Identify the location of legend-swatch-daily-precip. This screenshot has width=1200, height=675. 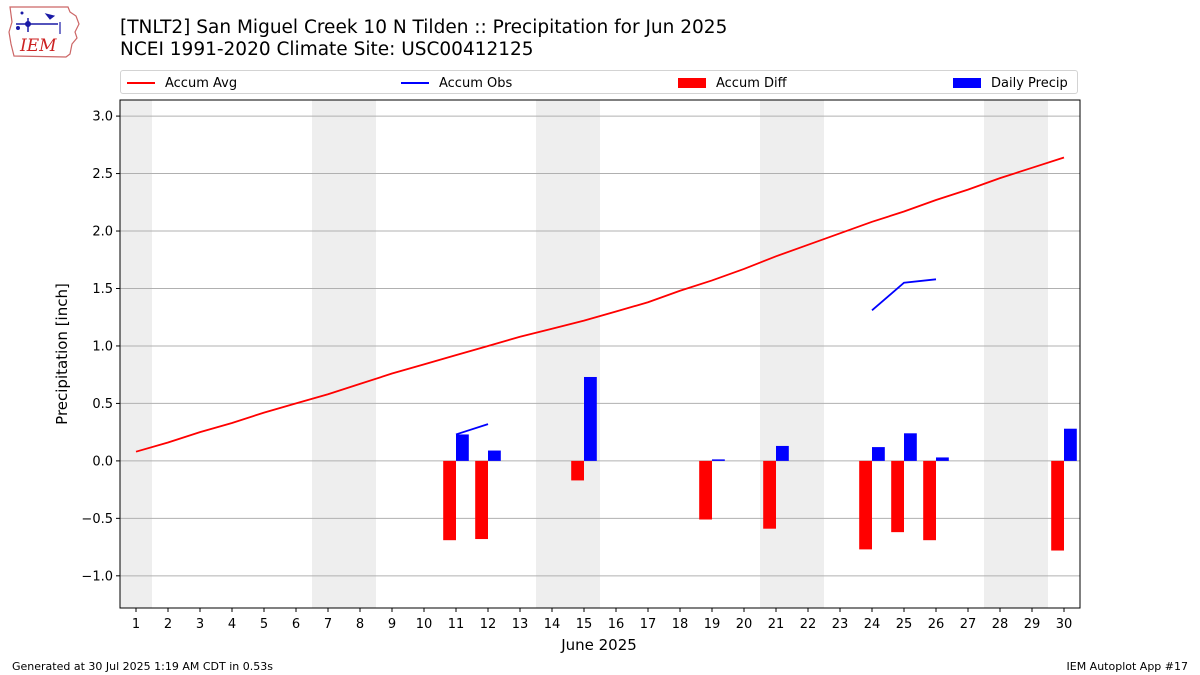
(967, 83).